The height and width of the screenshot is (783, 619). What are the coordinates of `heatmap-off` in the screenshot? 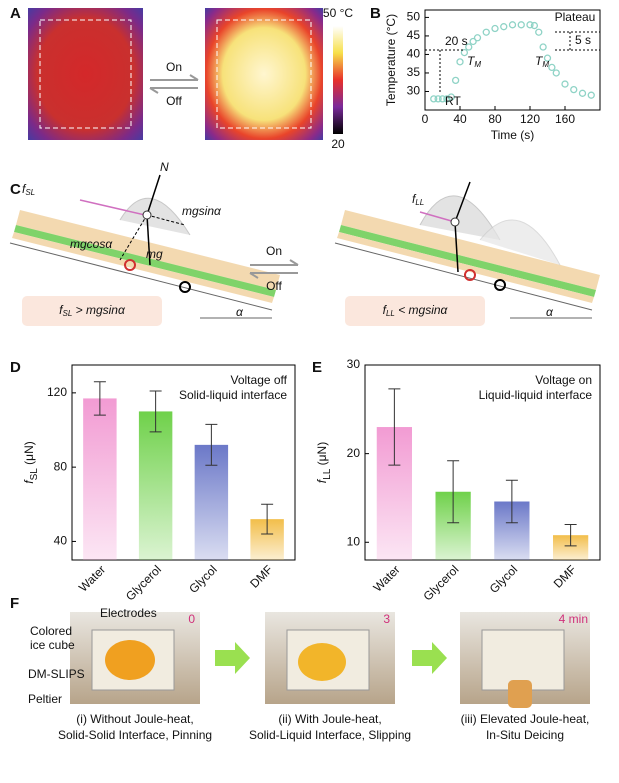 It's located at (85, 74).